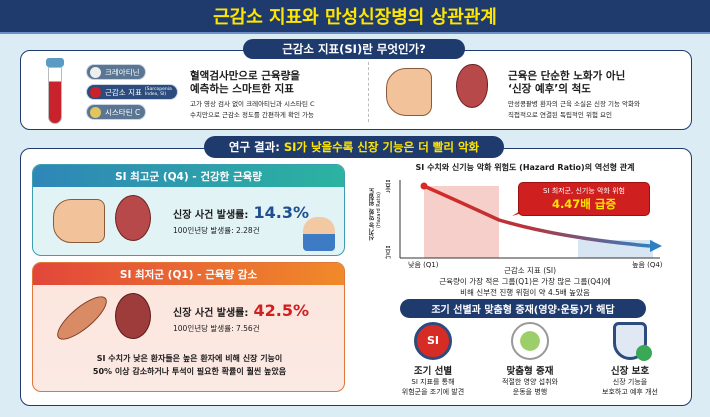 The width and height of the screenshot is (710, 417). Describe the element at coordinates (133, 316) in the screenshot. I see `damaged-kidney-icon` at that location.